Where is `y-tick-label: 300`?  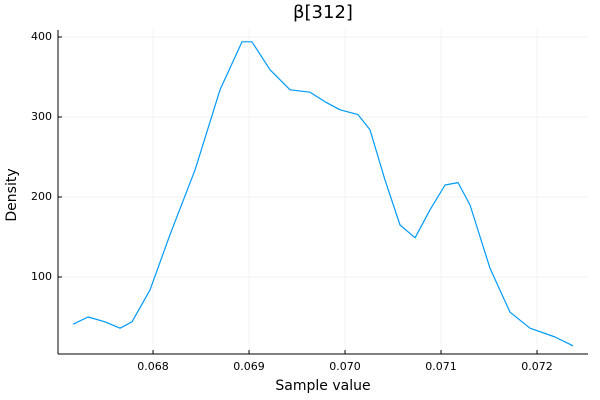
y-tick-label: 300 is located at coordinates (41, 116).